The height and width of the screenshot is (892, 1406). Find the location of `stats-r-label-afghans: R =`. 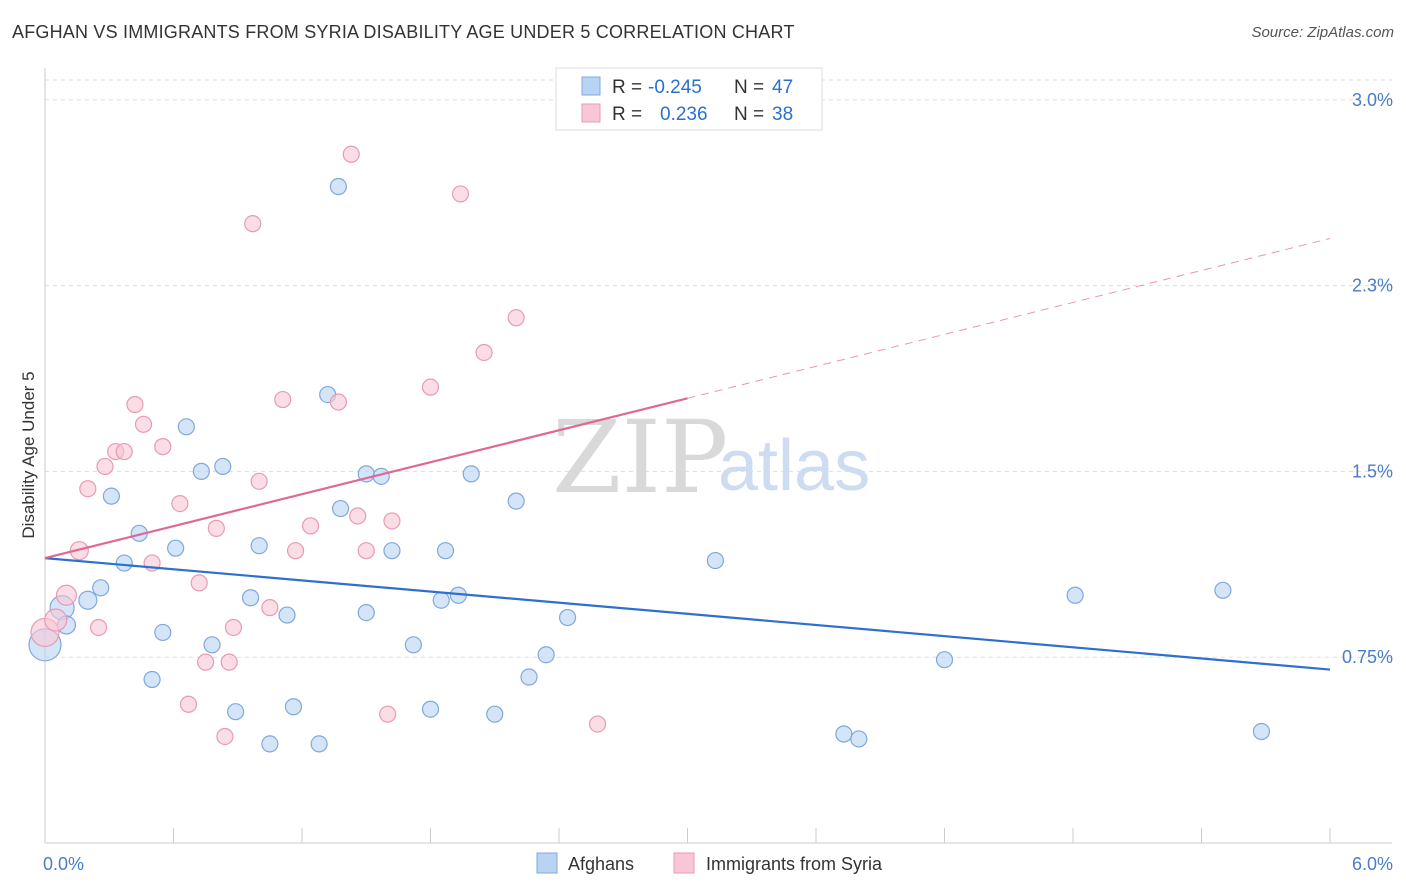

stats-r-label-afghans: R = is located at coordinates (627, 87).